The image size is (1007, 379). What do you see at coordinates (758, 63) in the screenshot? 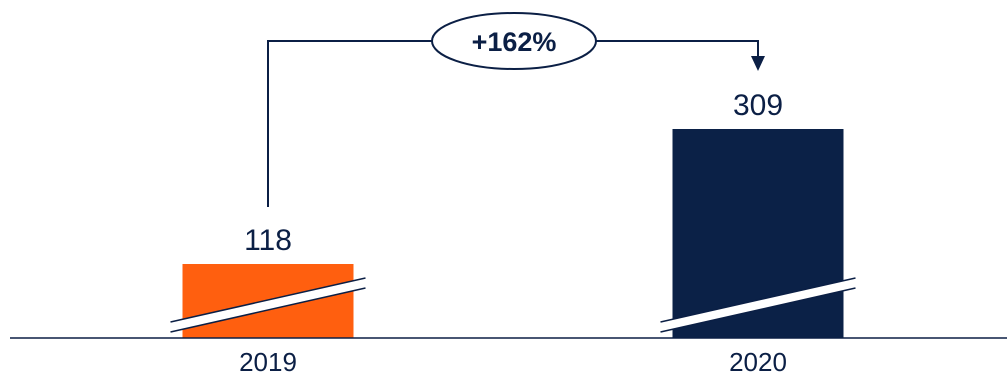
I see `change-arrowhead` at bounding box center [758, 63].